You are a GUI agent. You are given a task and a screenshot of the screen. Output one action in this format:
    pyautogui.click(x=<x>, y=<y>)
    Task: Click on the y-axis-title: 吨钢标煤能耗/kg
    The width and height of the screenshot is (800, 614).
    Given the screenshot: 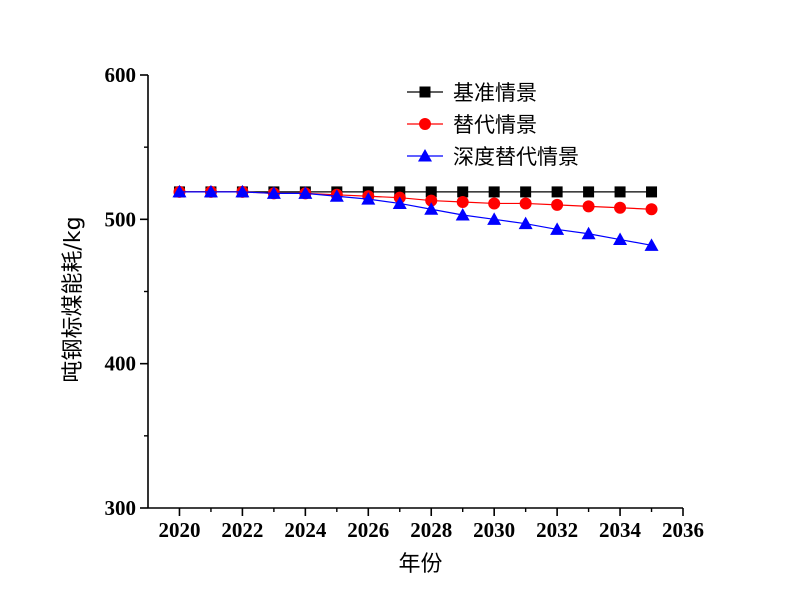 What is the action you would take?
    pyautogui.click(x=73, y=299)
    